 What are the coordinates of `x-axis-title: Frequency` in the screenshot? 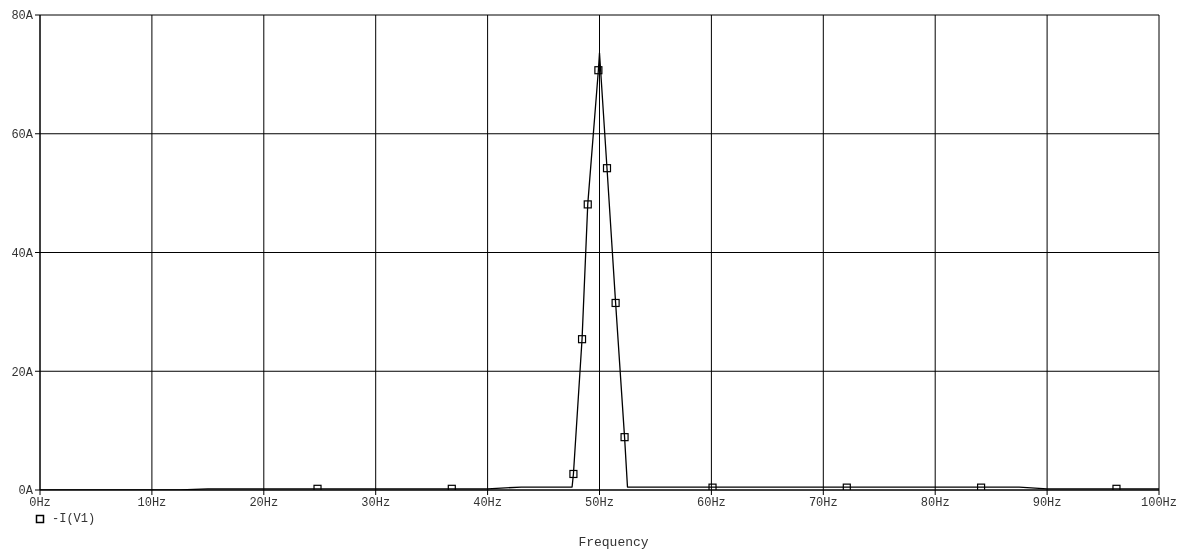 It's located at (613, 542).